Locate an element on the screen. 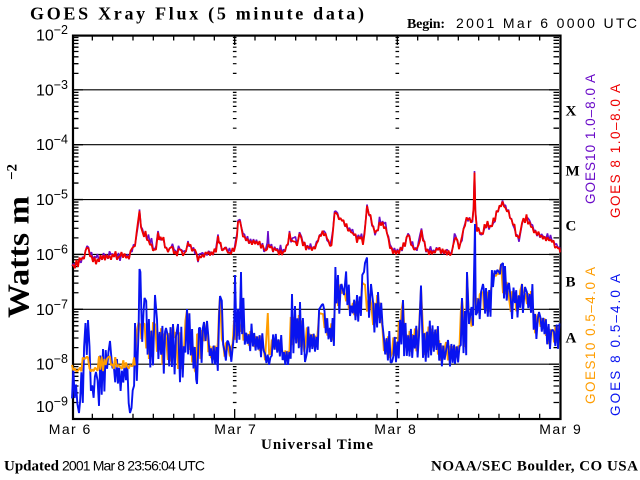 This screenshot has height=480, width=640. svg-text: 10⁻⁹ is located at coordinates (52, 406).